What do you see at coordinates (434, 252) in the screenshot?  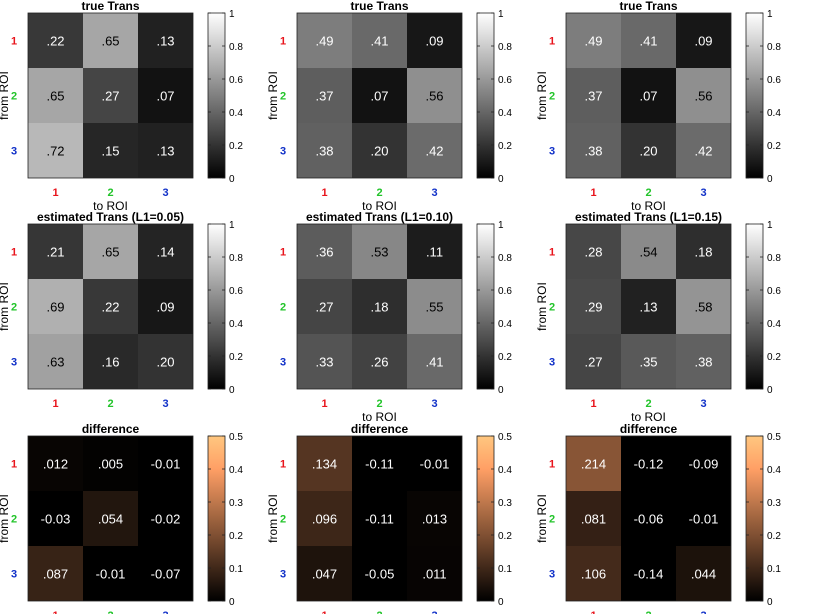 I see `cell-value-label: .11` at bounding box center [434, 252].